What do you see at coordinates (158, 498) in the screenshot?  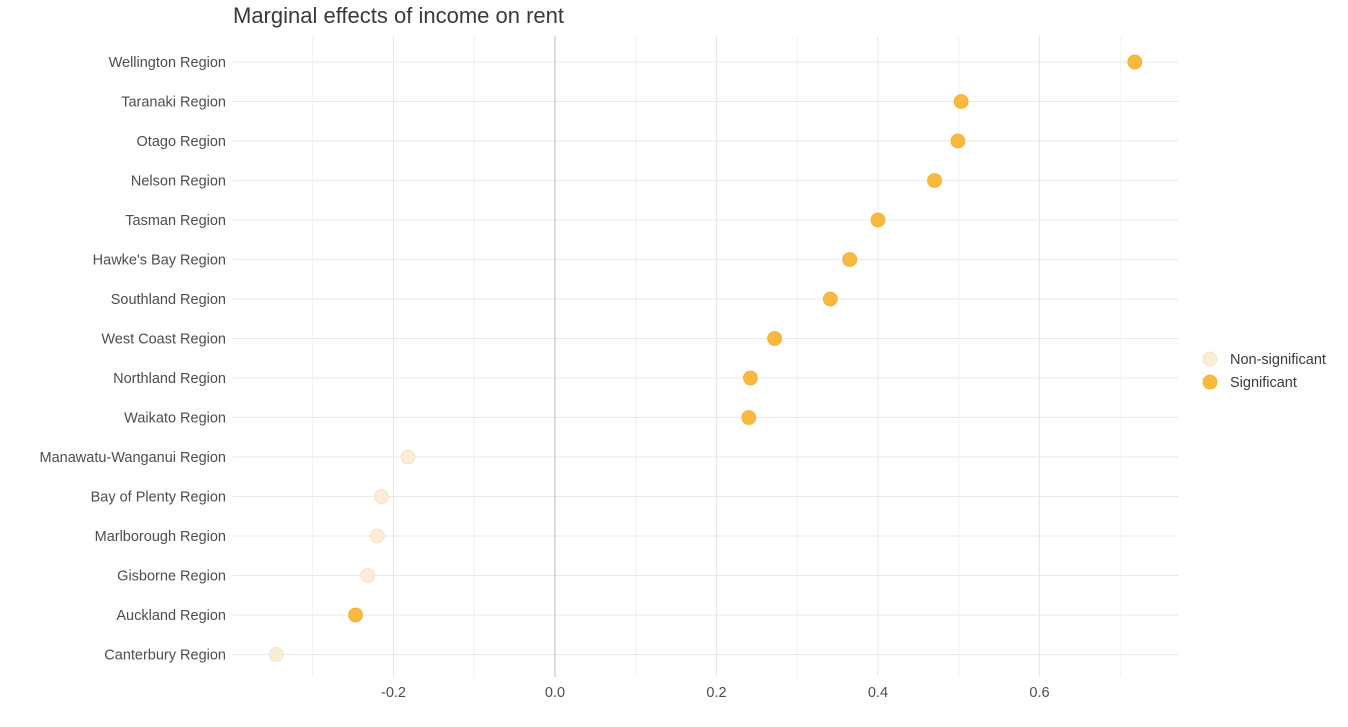 I see `y-tick-label: Bay of Plenty Region` at bounding box center [158, 498].